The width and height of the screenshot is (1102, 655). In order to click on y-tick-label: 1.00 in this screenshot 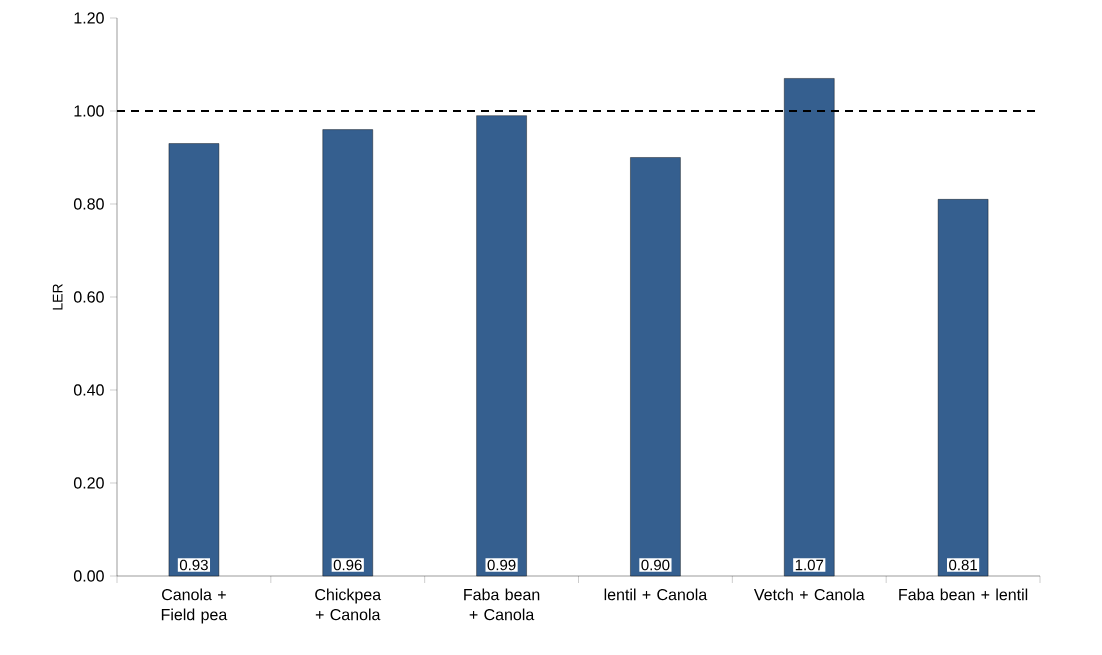, I will do `click(89, 111)`.